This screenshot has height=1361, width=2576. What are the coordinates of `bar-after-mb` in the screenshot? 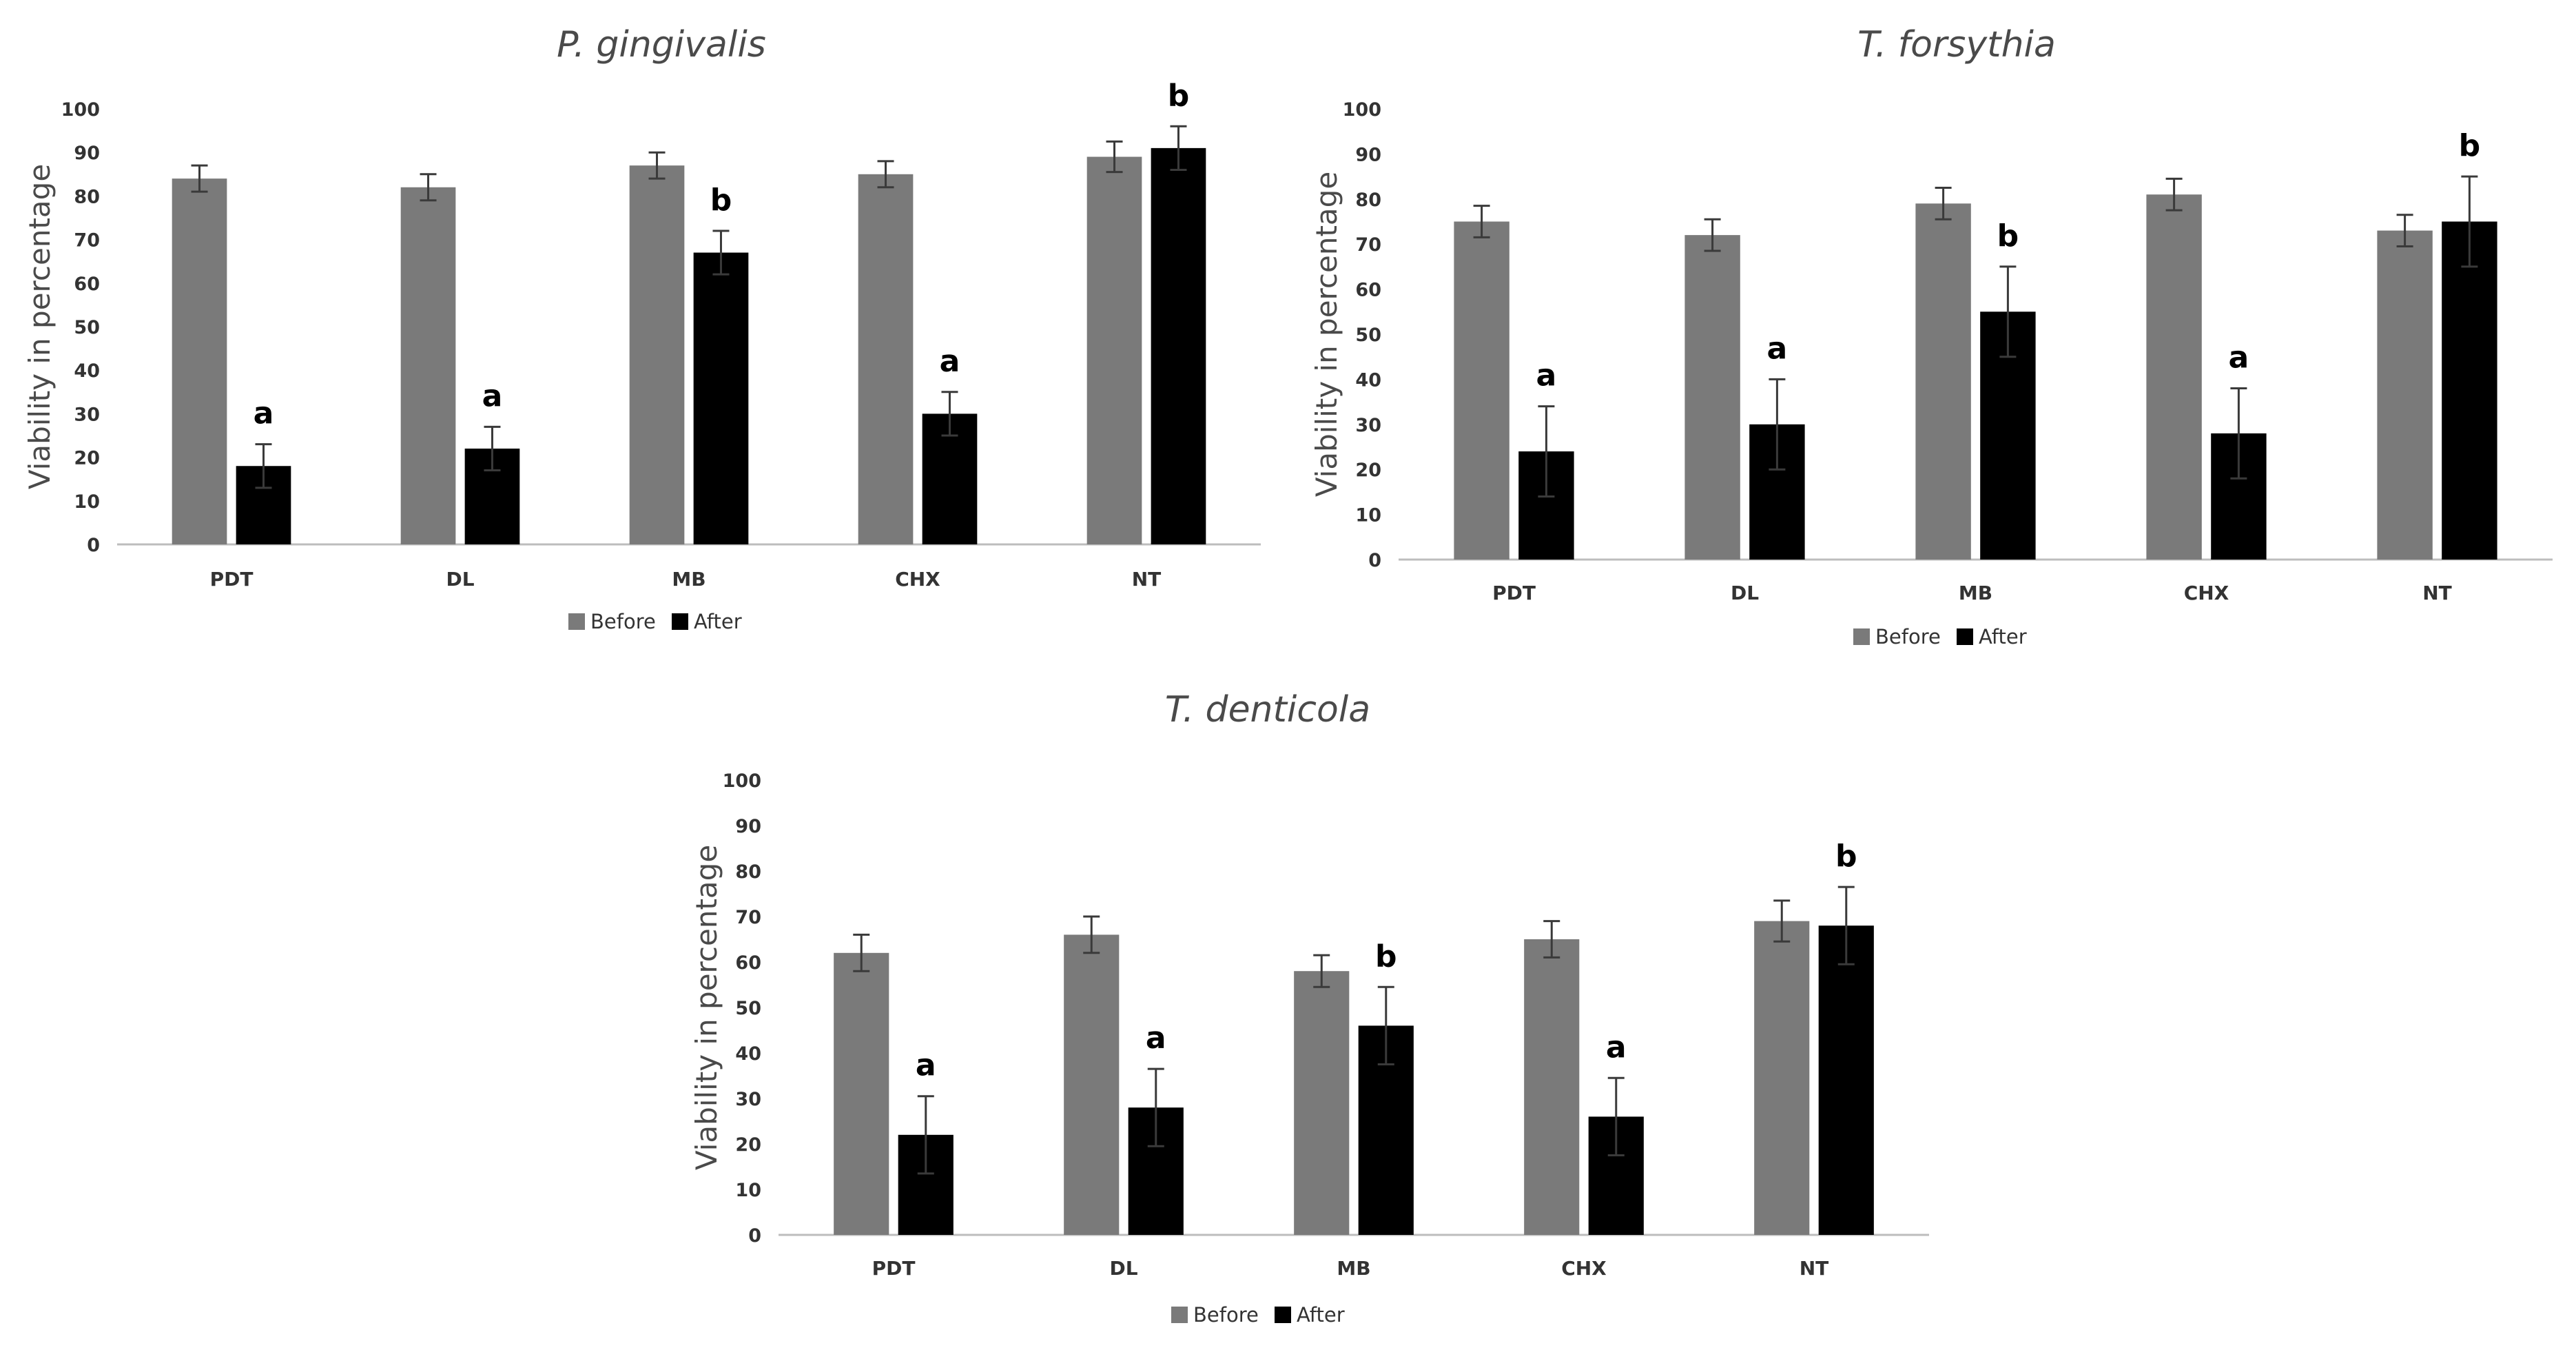 It's located at (721, 398).